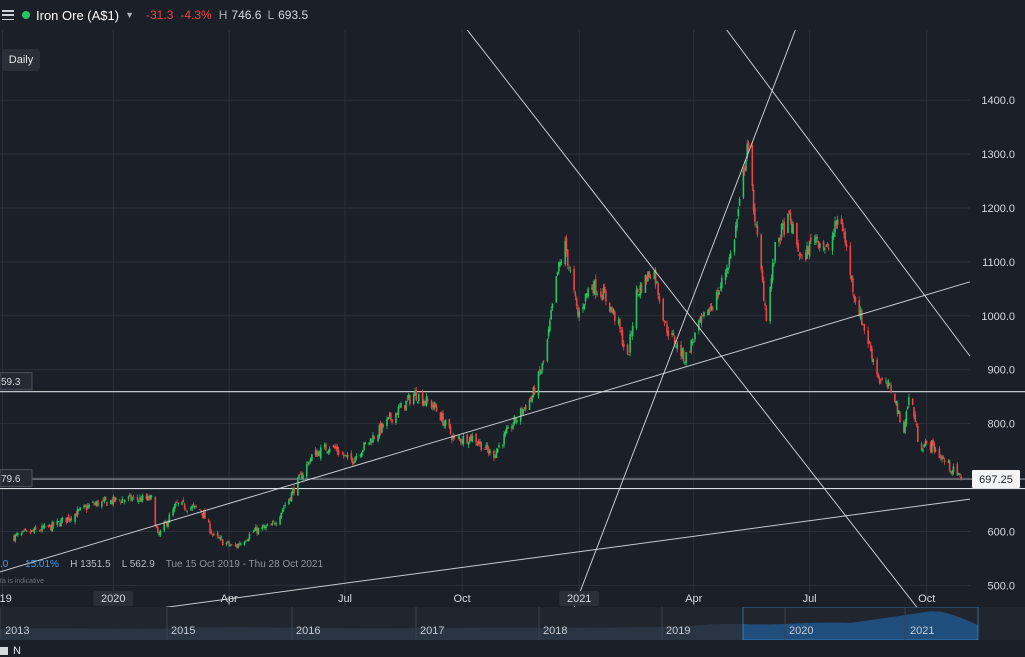 The width and height of the screenshot is (1025, 657). What do you see at coordinates (579, 598) in the screenshot?
I see `x-tick-bg` at bounding box center [579, 598].